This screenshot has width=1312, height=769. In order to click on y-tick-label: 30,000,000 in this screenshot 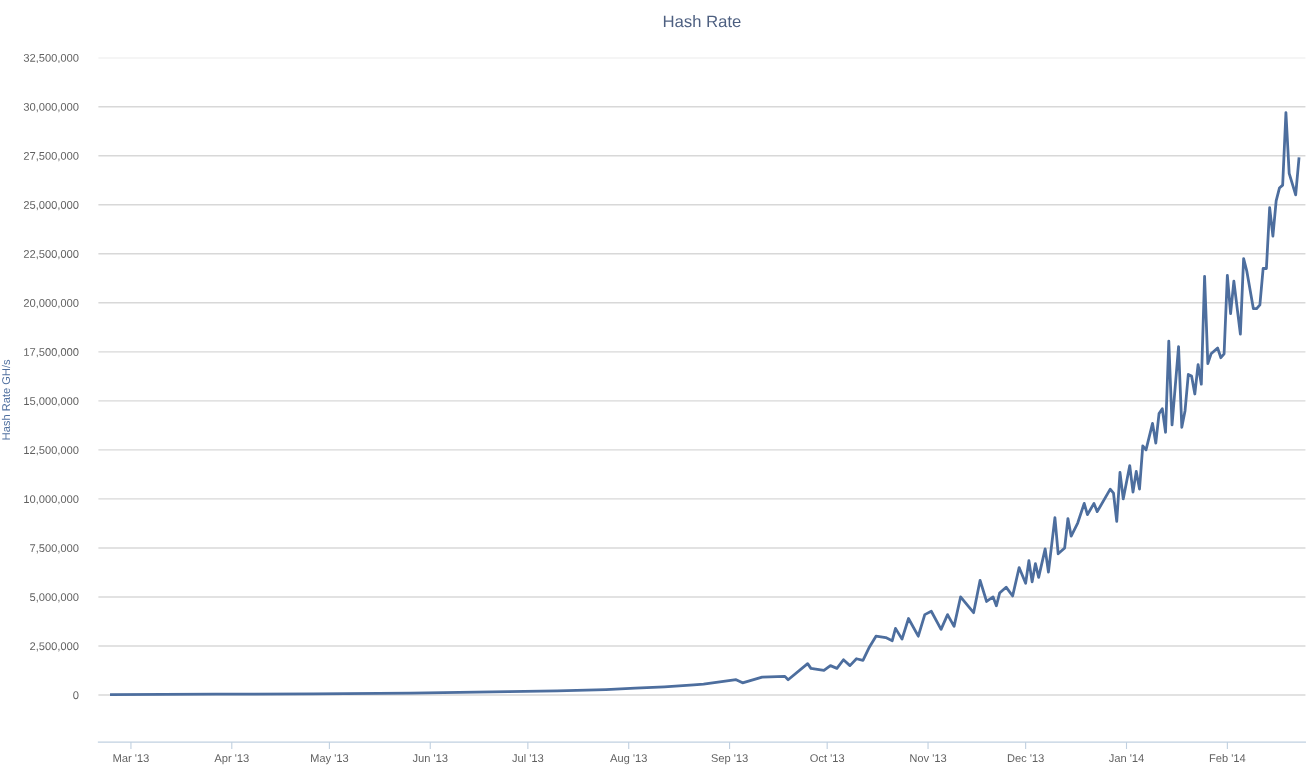, I will do `click(51, 107)`.